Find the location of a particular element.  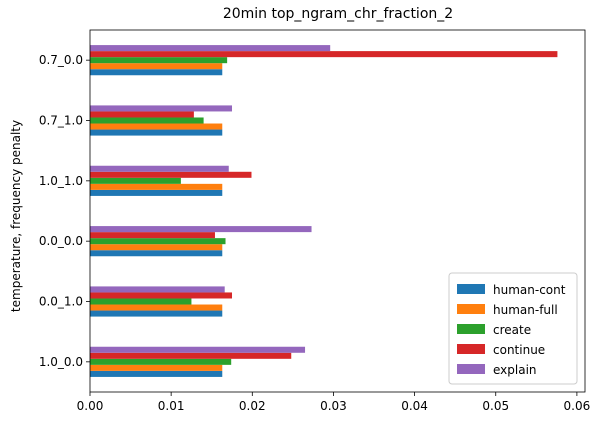

bar-human-full-0.0_0.0 is located at coordinates (156, 247).